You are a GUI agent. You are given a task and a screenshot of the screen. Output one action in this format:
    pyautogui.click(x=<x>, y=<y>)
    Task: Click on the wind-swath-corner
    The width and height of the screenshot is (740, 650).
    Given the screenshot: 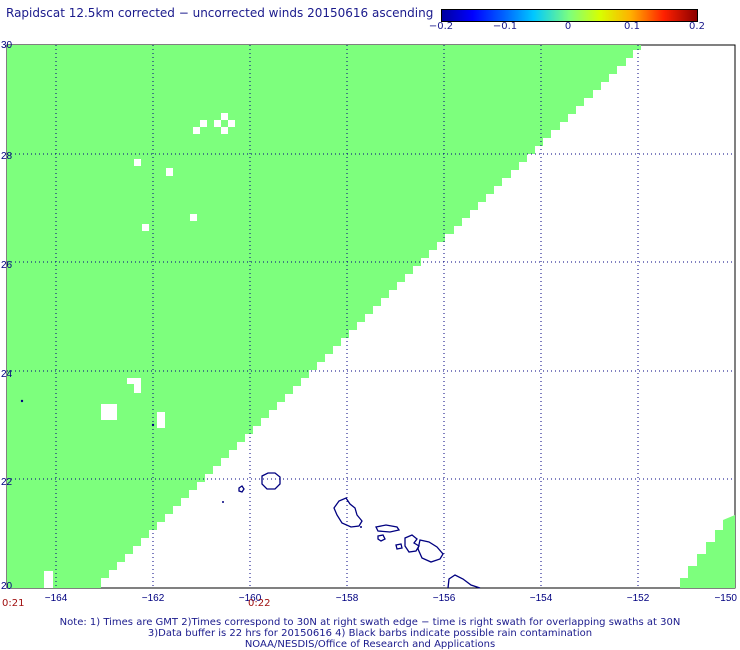 What is the action you would take?
    pyautogui.click(x=707, y=551)
    